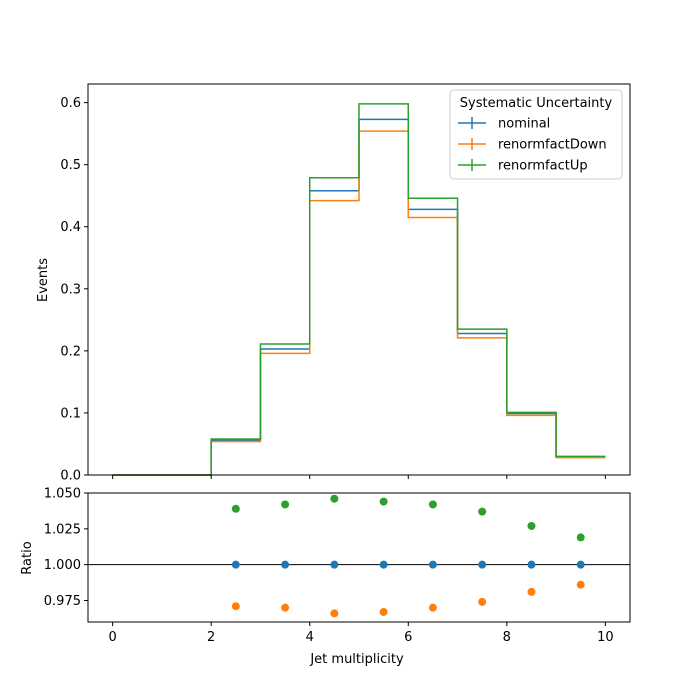 This screenshot has height=700, width=700. Describe the element at coordinates (356, 659) in the screenshot. I see `x-axis-label: Jet multiplicity` at that location.